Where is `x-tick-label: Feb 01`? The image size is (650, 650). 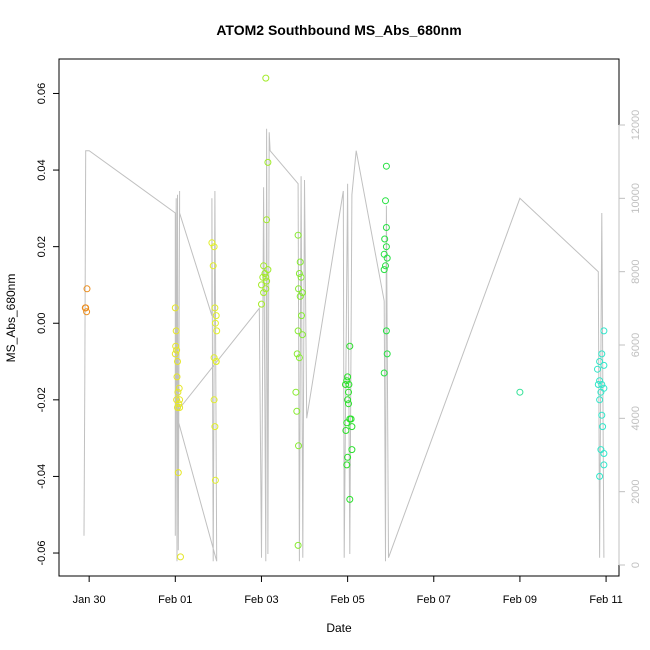
x-tick-label: Feb 01 is located at coordinates (175, 600).